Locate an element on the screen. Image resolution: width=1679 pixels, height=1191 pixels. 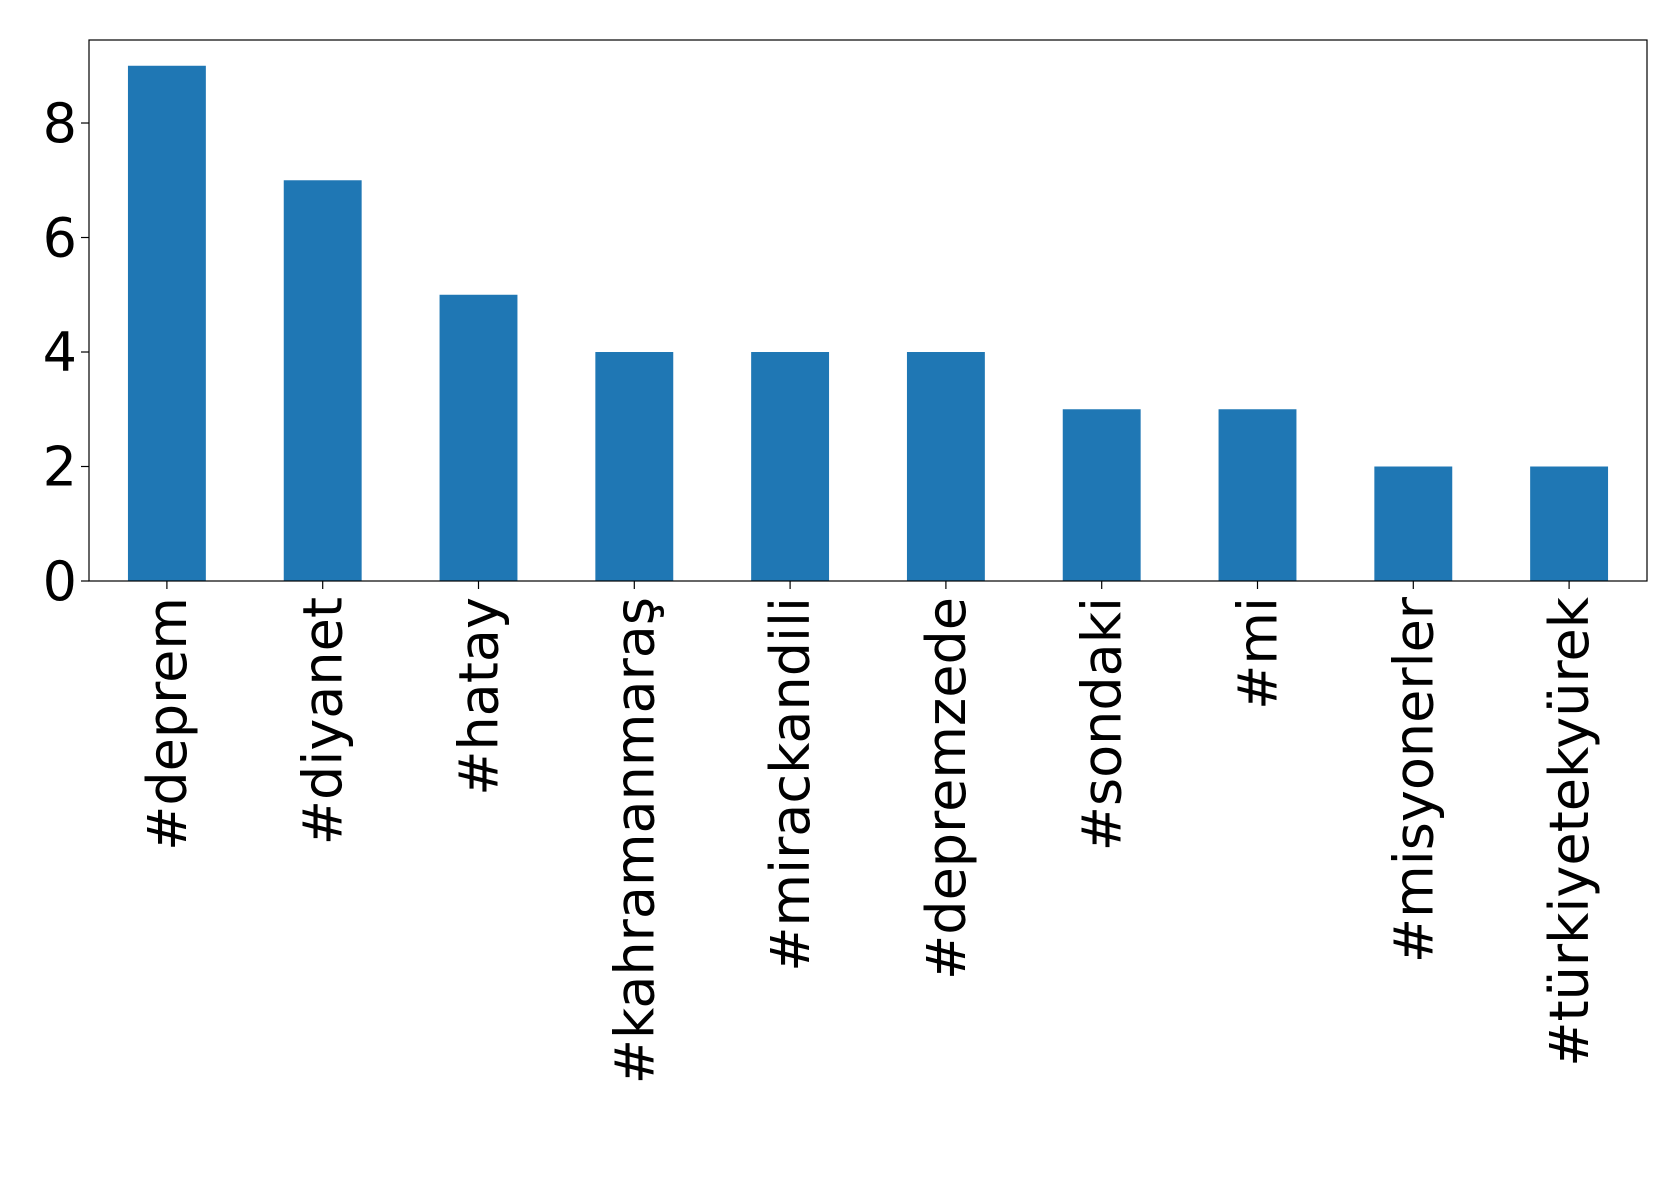
x-tick-label: #diyanet is located at coordinates (323, 721).